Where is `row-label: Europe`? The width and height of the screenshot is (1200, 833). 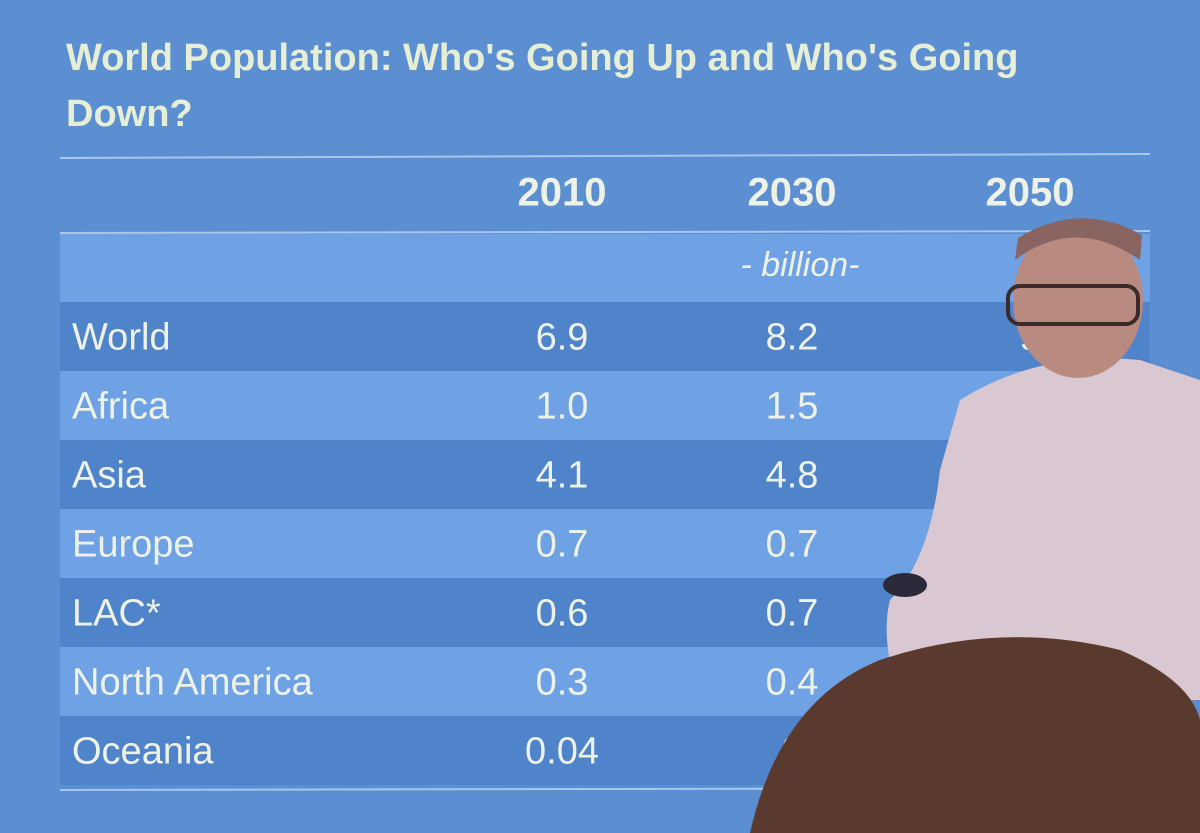 row-label: Europe is located at coordinates (133, 545).